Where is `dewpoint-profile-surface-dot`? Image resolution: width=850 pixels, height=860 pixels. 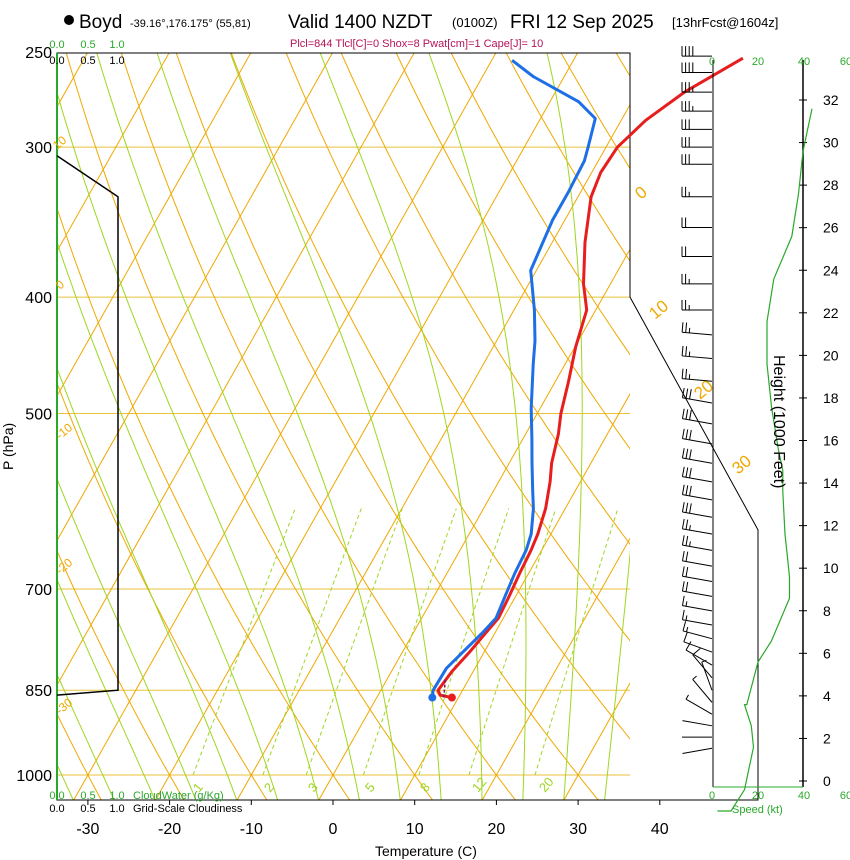
dewpoint-profile-surface-dot is located at coordinates (432, 697).